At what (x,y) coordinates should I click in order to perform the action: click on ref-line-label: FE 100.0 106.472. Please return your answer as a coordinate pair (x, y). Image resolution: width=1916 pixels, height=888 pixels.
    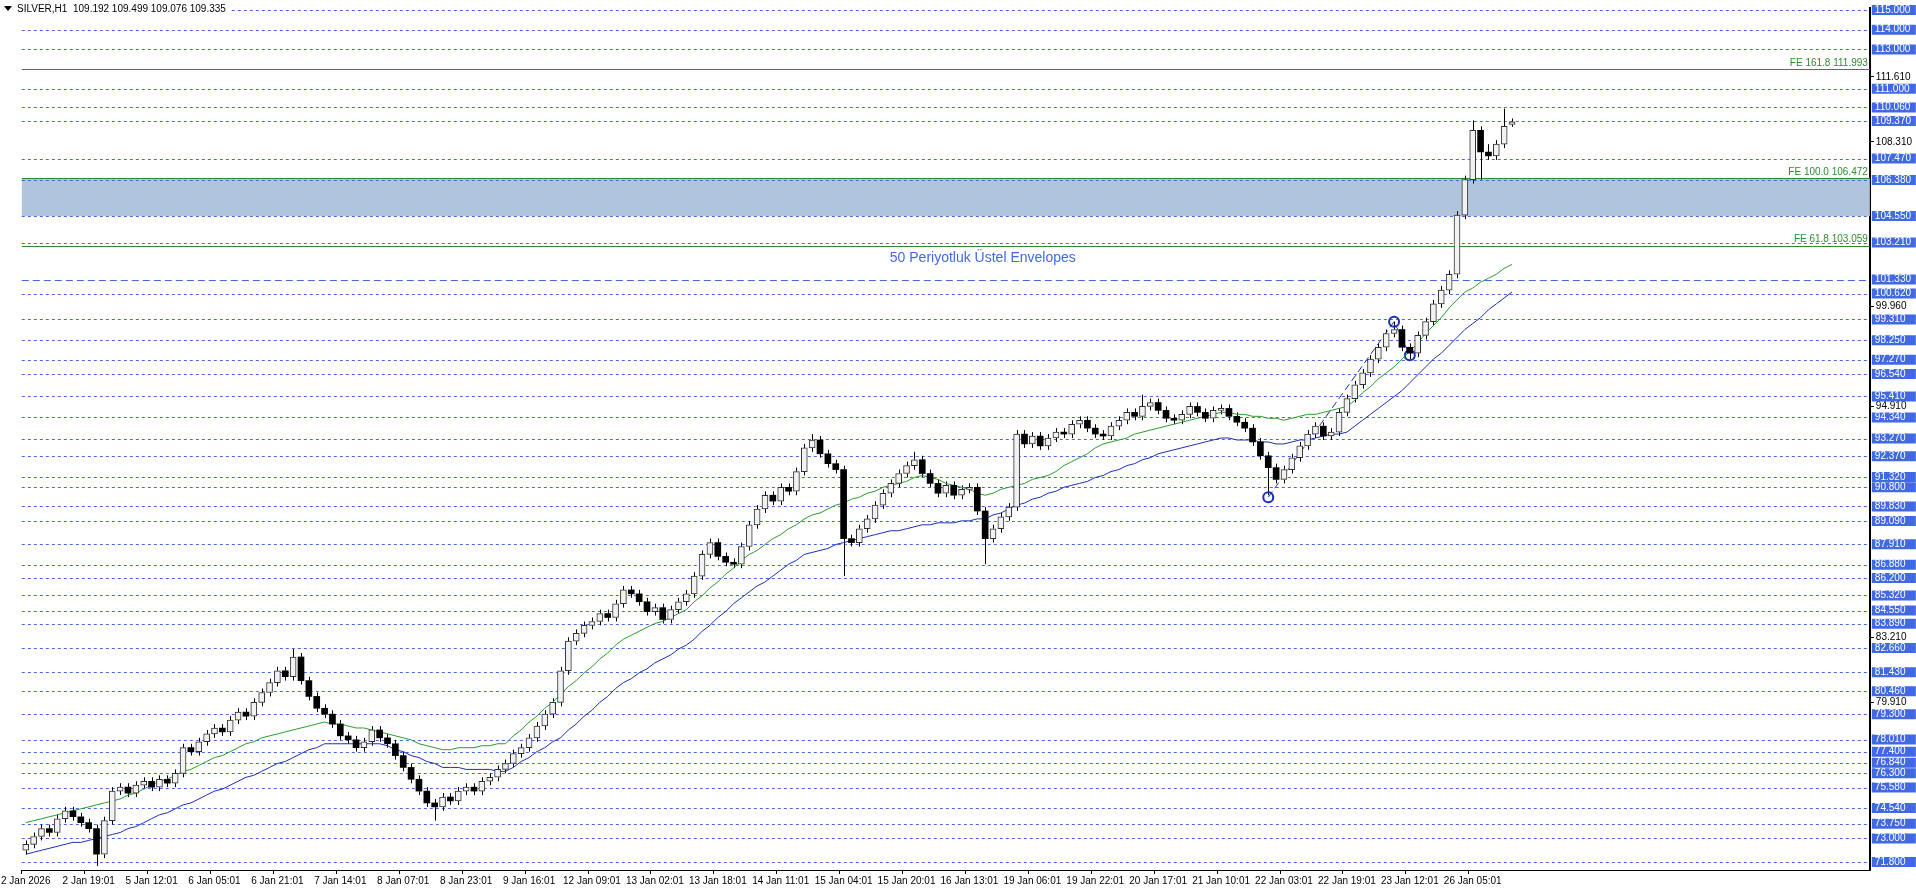
    Looking at the image, I should click on (1828, 171).